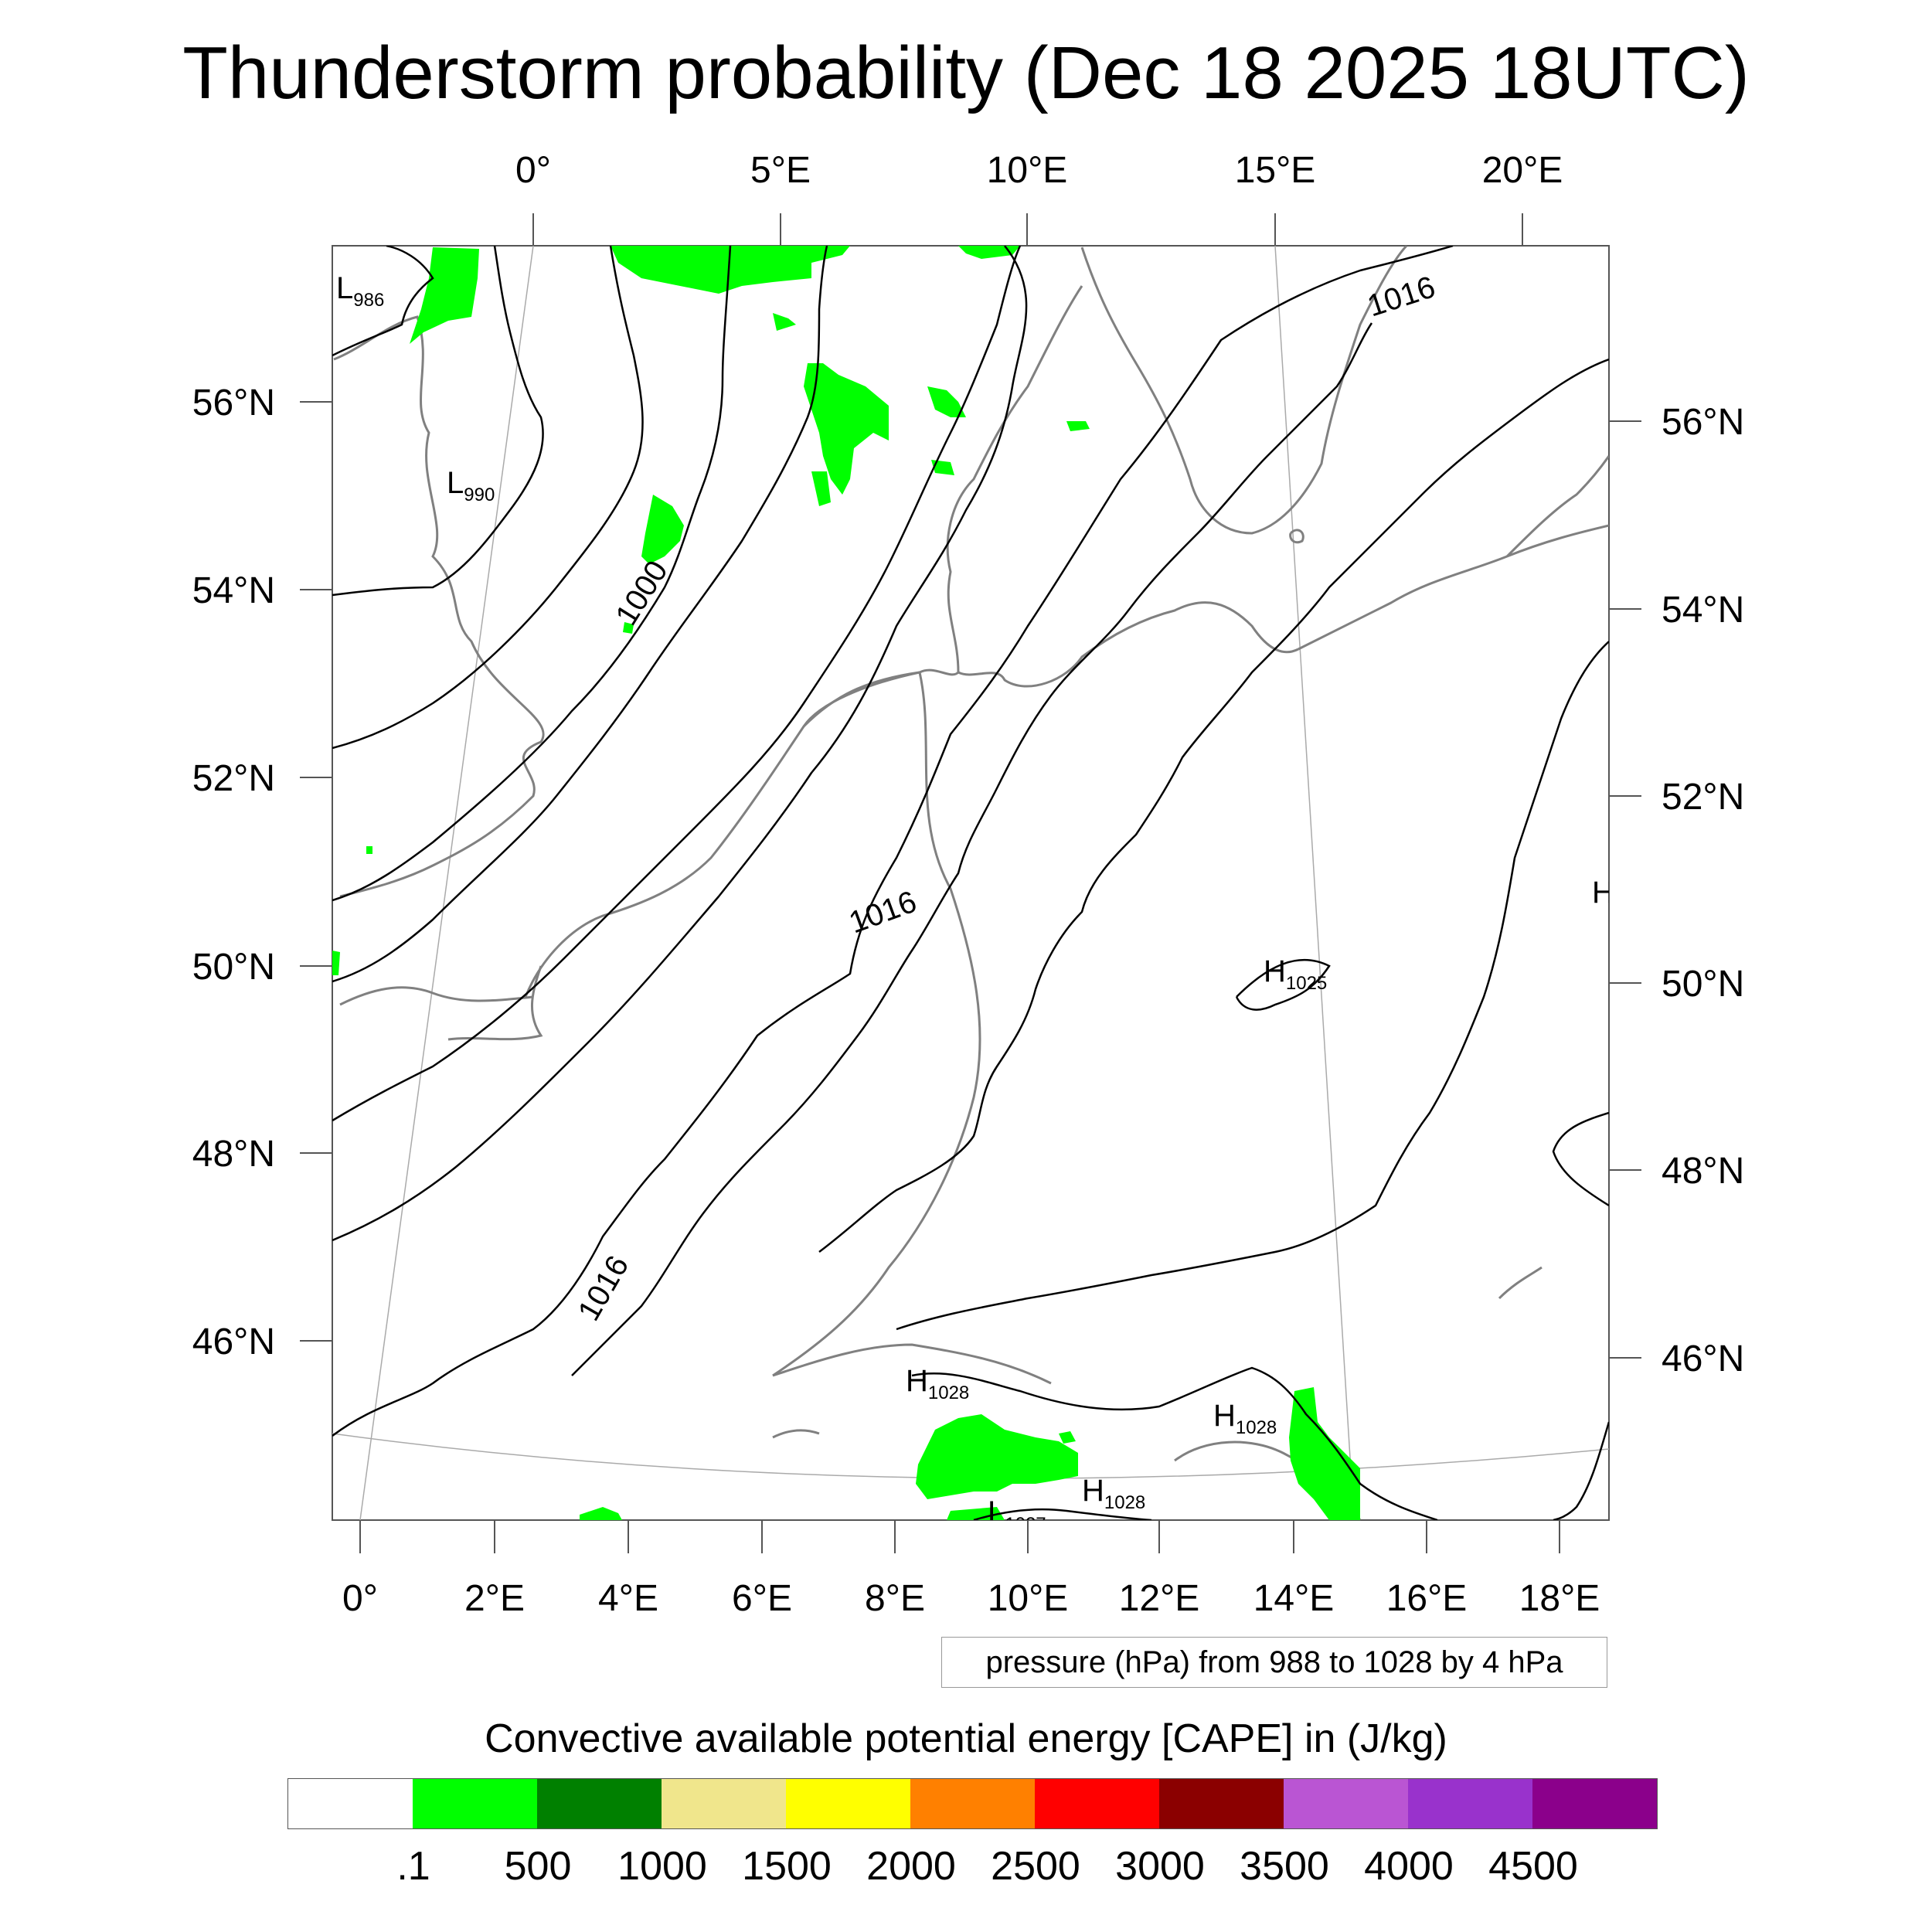 Image resolution: width=1932 pixels, height=1932 pixels. Describe the element at coordinates (234, 403) in the screenshot. I see `left-lat-label: 56°N` at that location.